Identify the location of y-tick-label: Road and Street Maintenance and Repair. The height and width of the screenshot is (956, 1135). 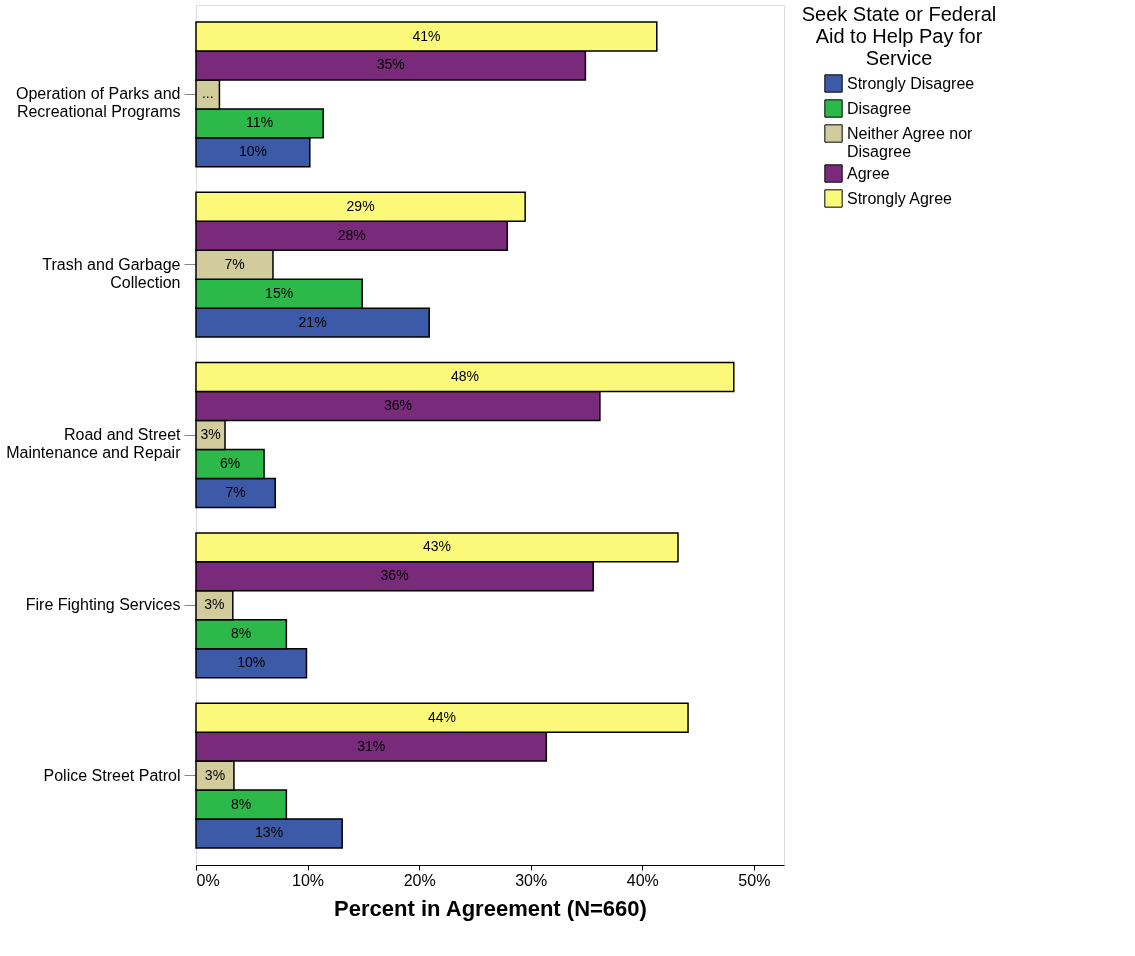
(94, 443).